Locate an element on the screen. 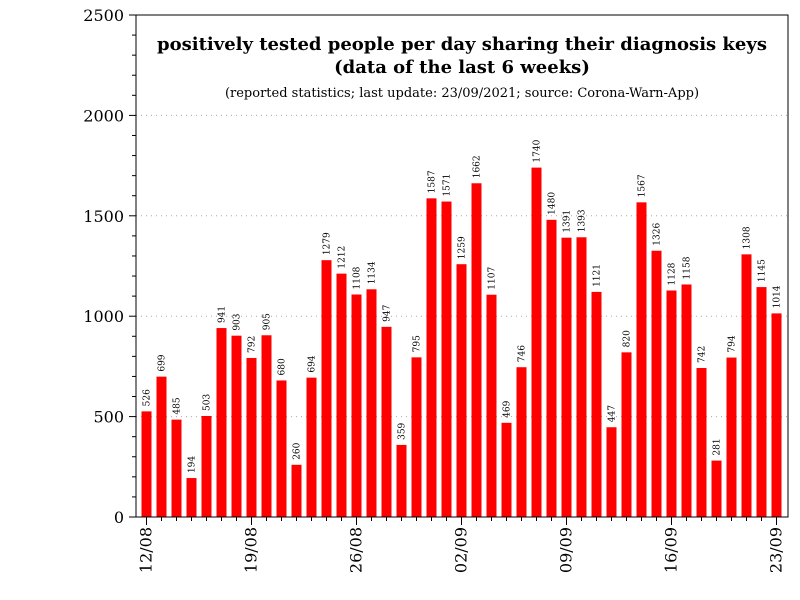  bar-23/09 is located at coordinates (776, 415).